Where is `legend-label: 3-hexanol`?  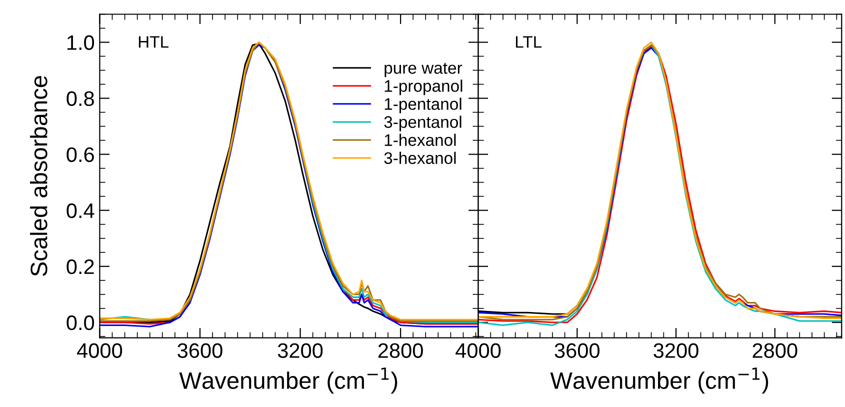 legend-label: 3-hexanol is located at coordinates (420, 158).